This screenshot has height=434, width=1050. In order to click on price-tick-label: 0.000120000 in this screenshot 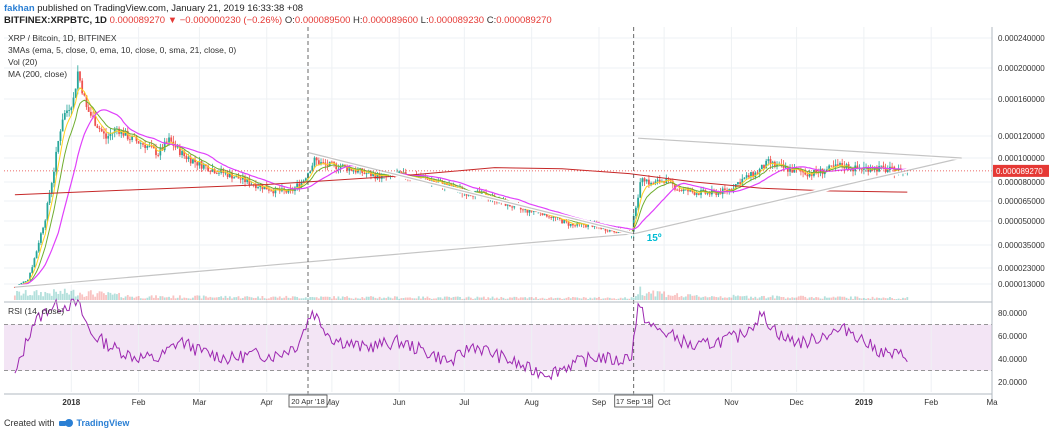, I will do `click(1021, 136)`.